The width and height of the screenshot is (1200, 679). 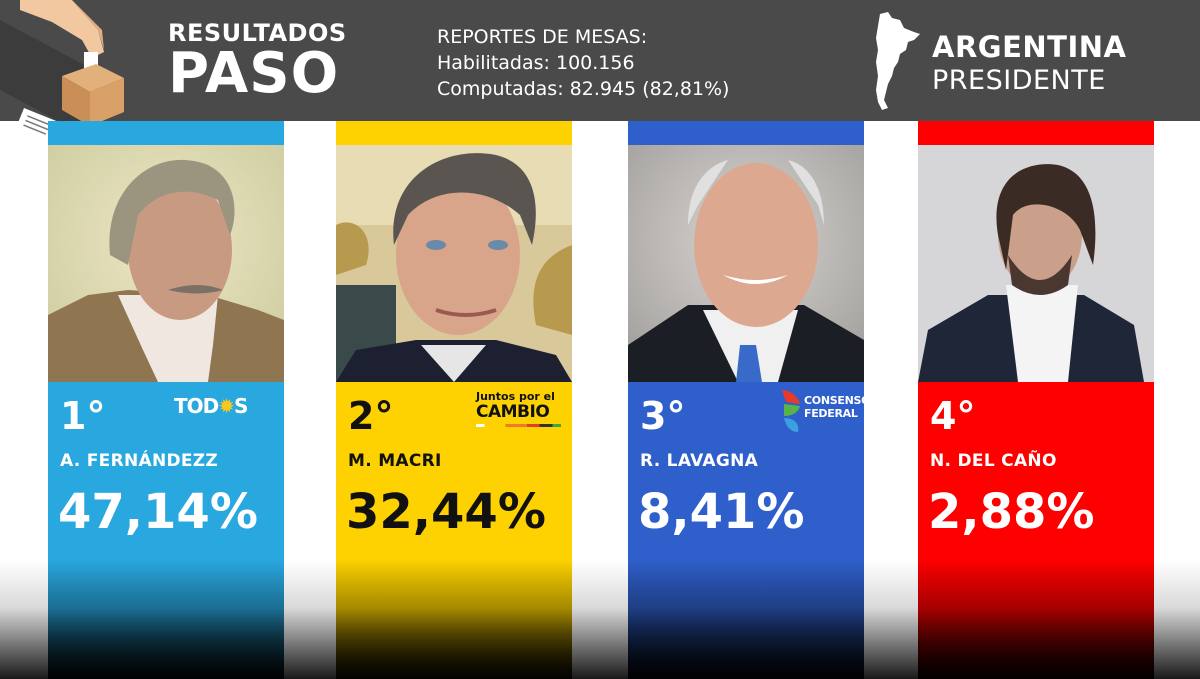 I want to click on candidate-name: A. FERNÁNDEZZ, so click(x=139, y=461).